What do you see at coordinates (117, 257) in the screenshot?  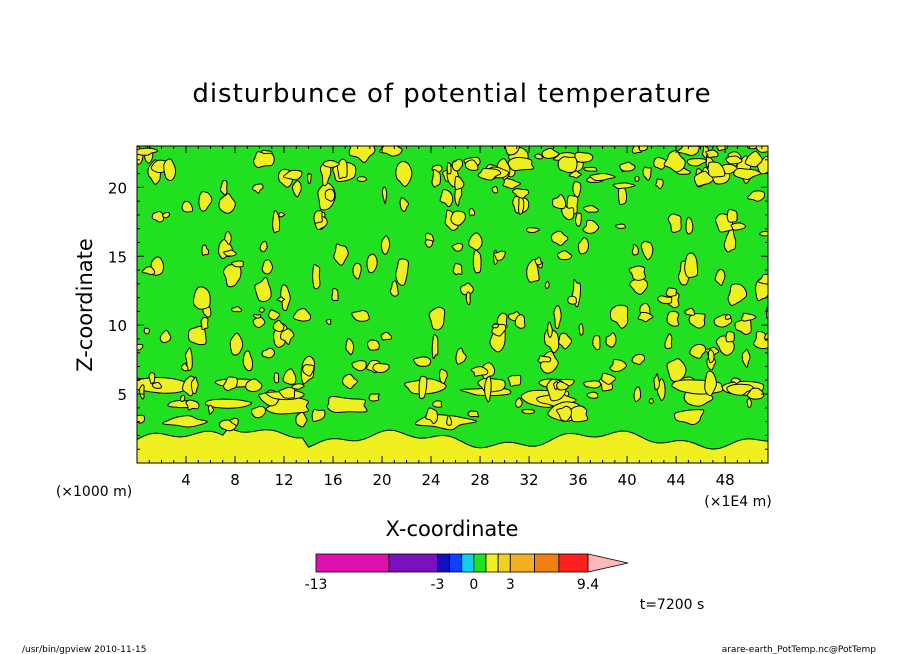 I see `y-tick-label: 15` at bounding box center [117, 257].